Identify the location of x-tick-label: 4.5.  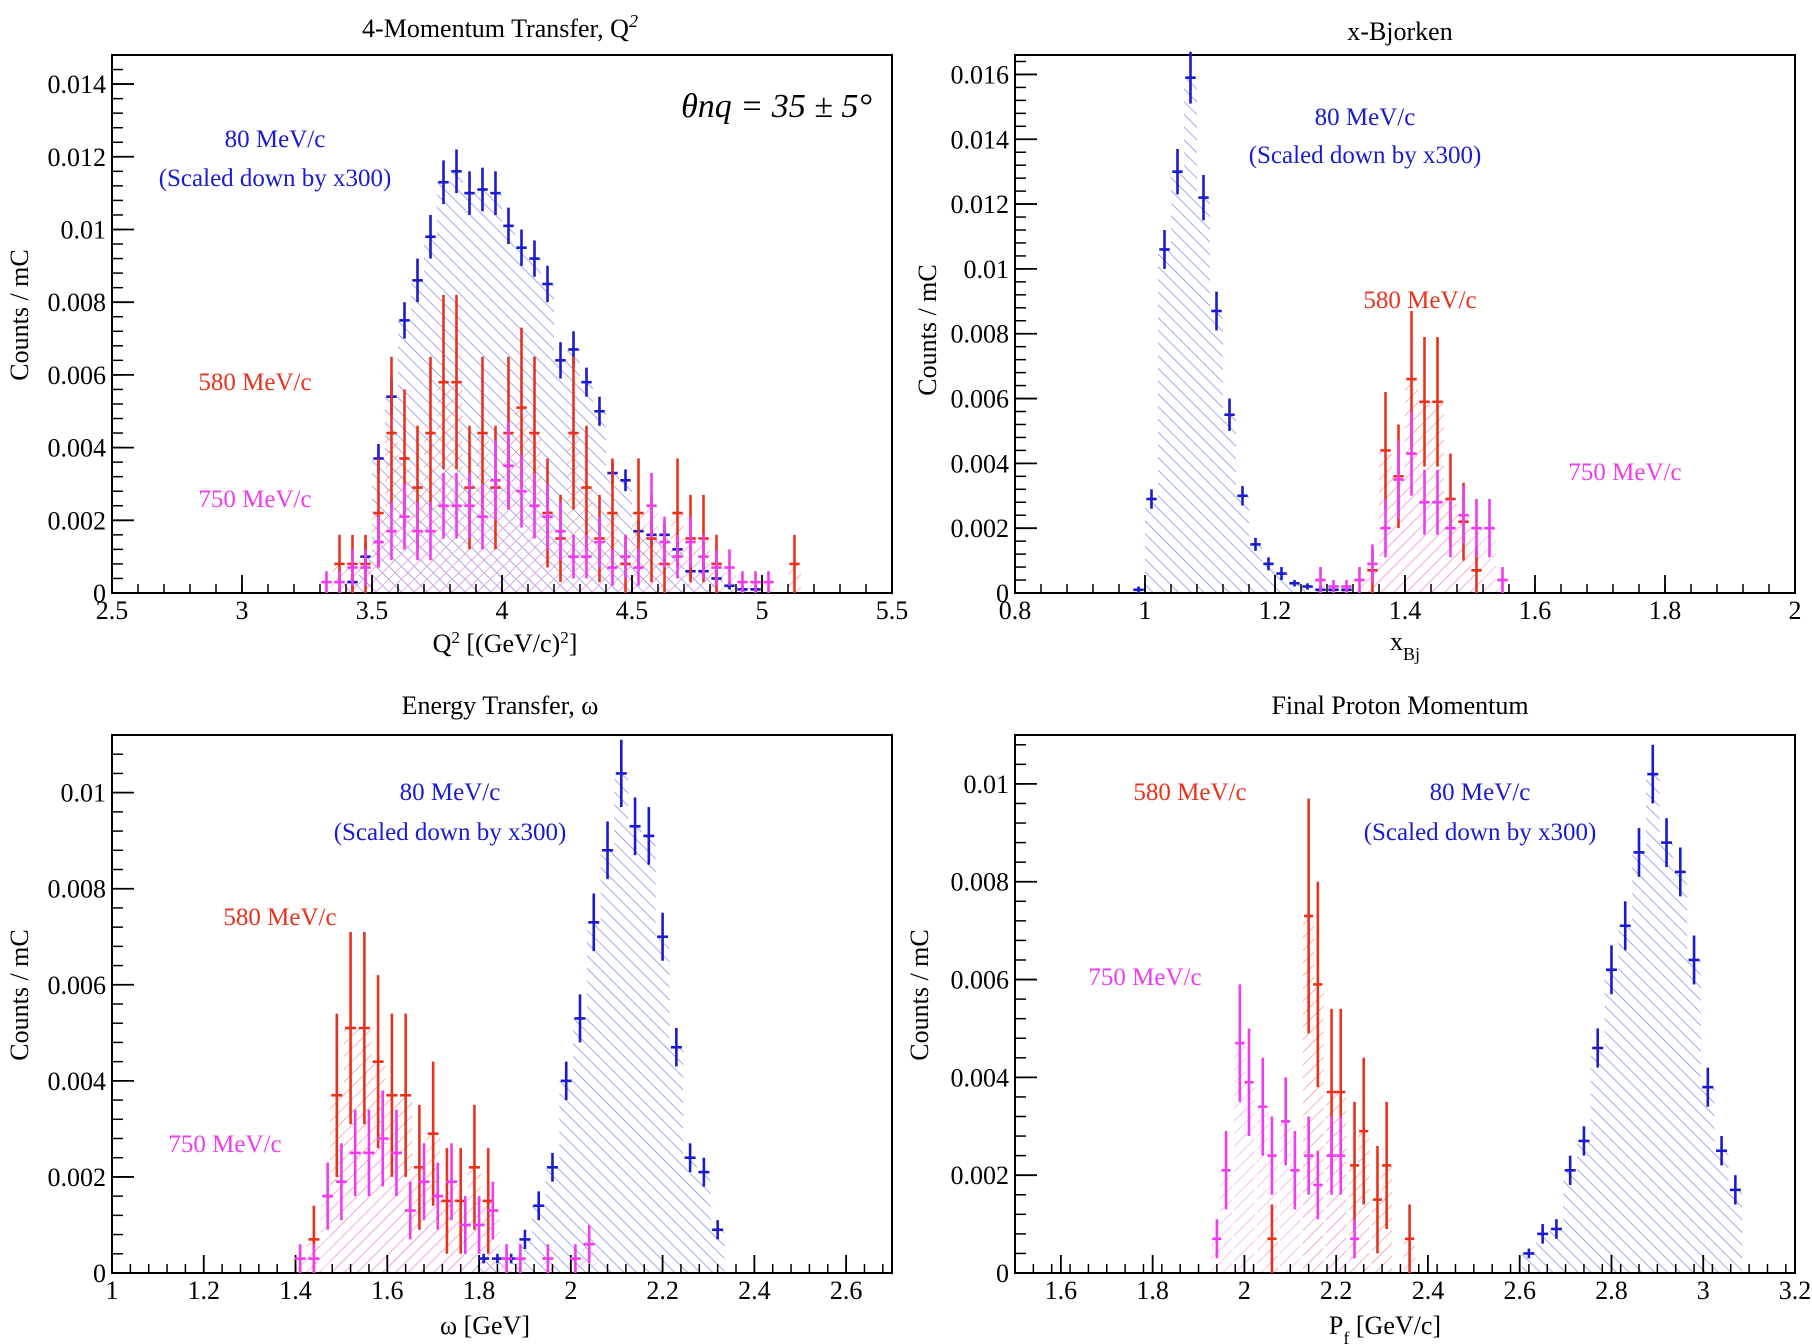
(632, 610).